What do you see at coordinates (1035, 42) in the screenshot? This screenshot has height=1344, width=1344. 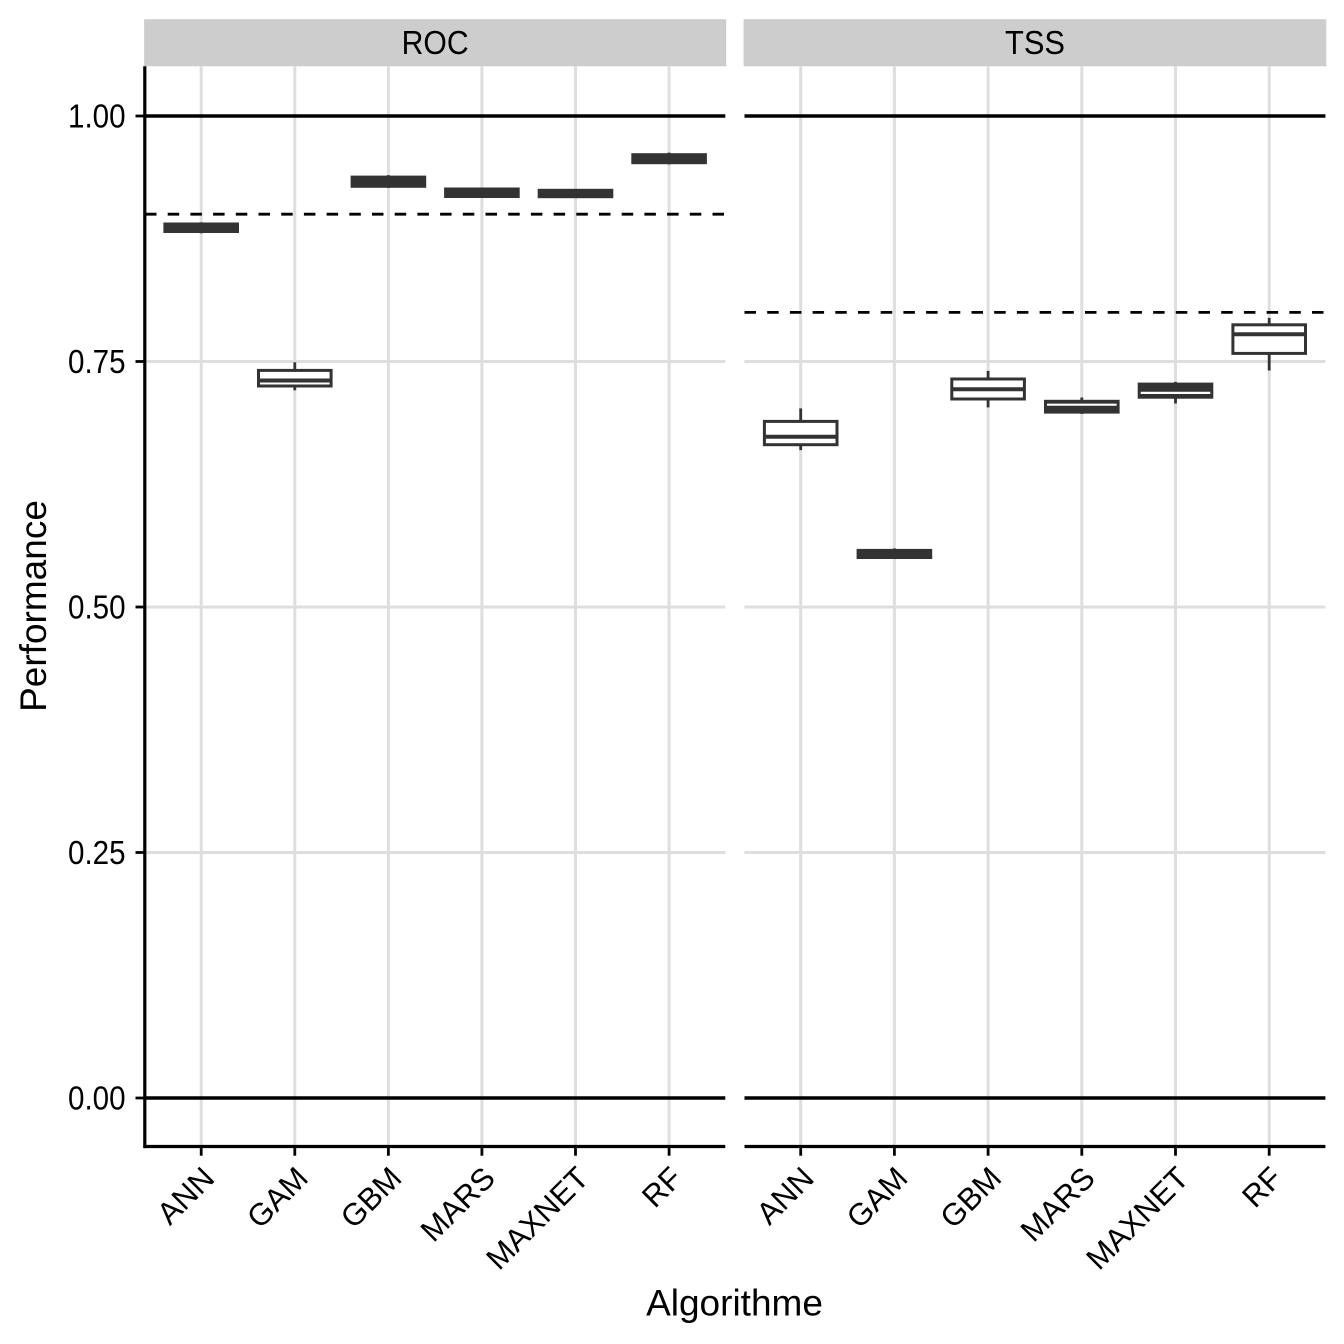 I see `svg-text: TSS` at bounding box center [1035, 42].